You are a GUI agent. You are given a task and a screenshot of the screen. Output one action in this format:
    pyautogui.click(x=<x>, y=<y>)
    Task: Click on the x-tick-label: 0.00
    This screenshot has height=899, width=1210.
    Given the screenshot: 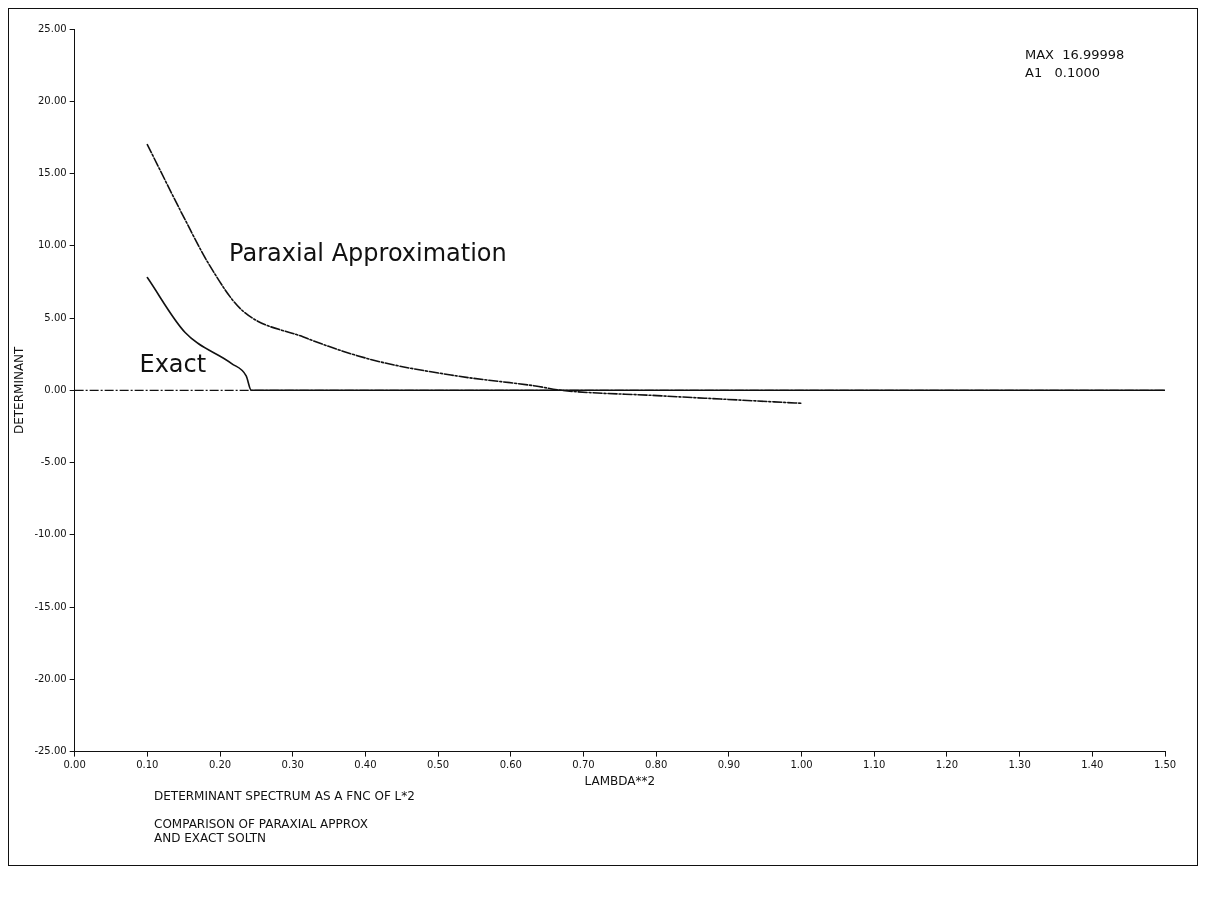 What is the action you would take?
    pyautogui.click(x=74, y=765)
    